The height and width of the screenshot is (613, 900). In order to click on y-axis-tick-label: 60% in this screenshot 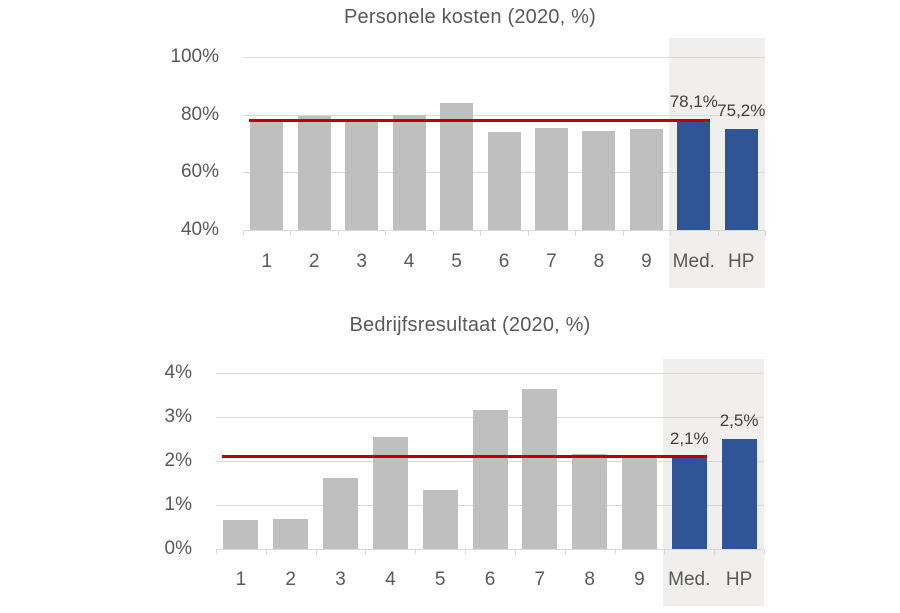, I will do `click(199, 172)`.